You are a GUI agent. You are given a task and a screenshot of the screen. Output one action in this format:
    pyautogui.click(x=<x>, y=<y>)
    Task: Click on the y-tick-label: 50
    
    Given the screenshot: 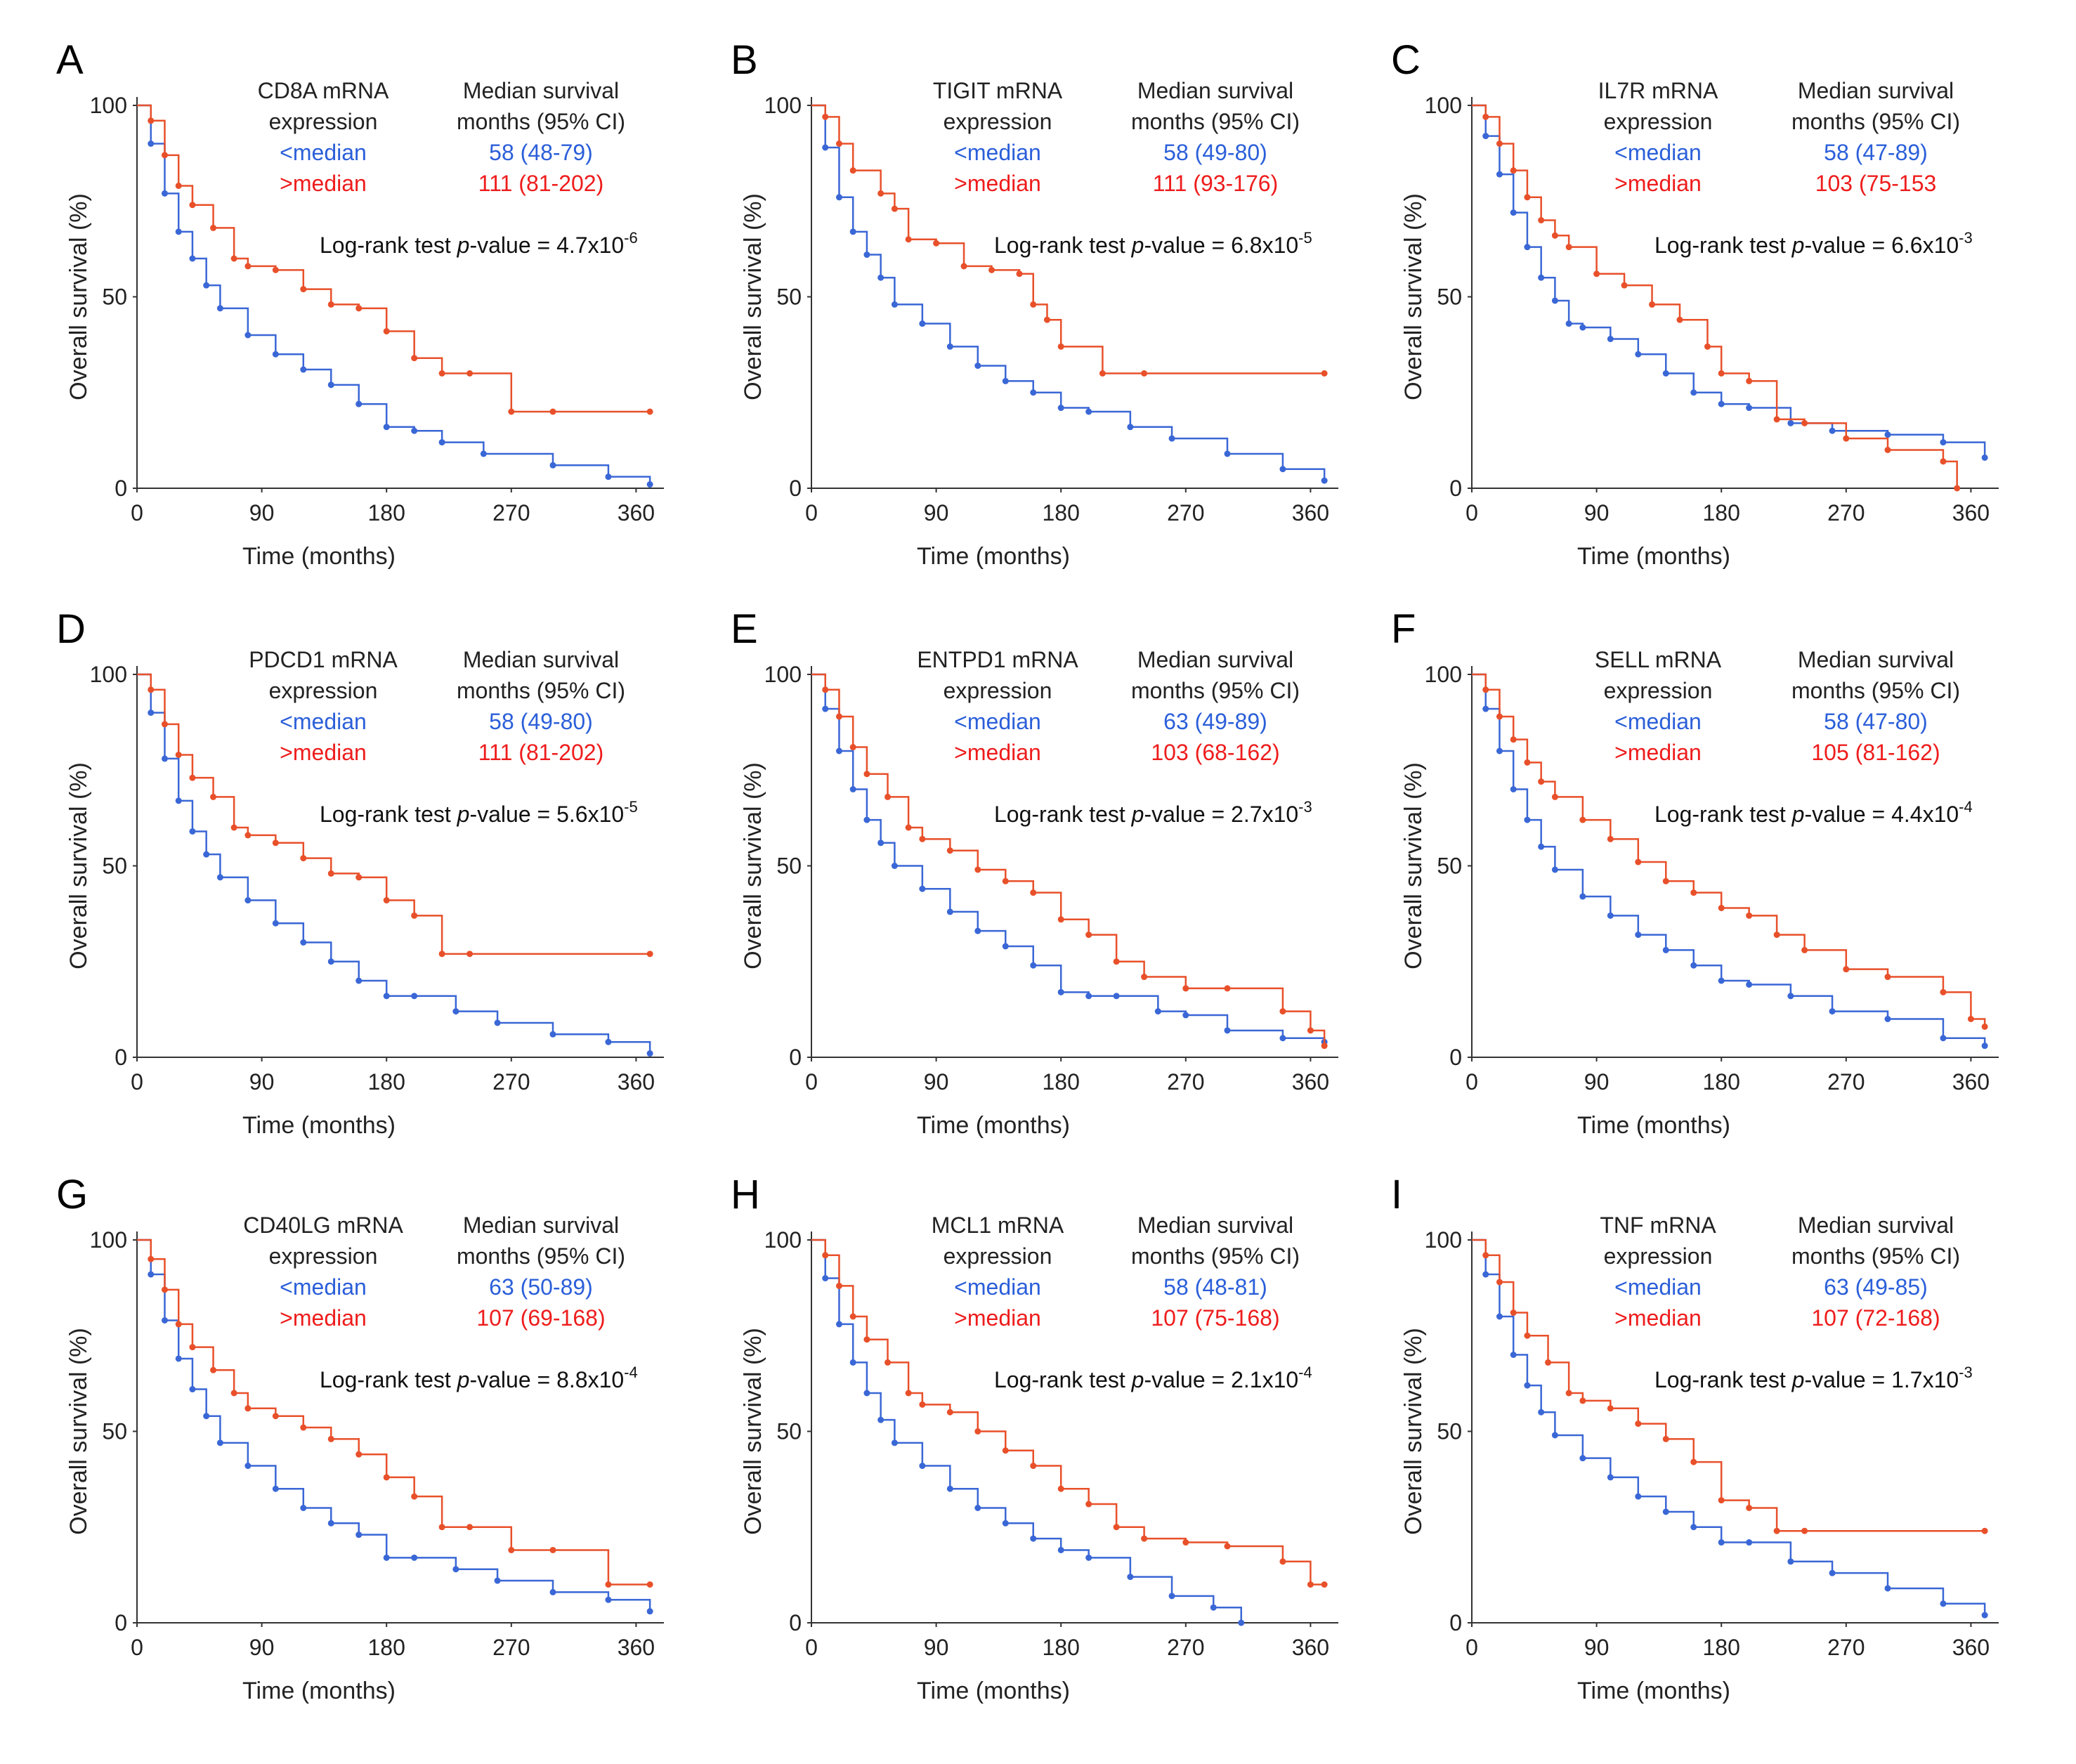 What is the action you would take?
    pyautogui.click(x=115, y=866)
    